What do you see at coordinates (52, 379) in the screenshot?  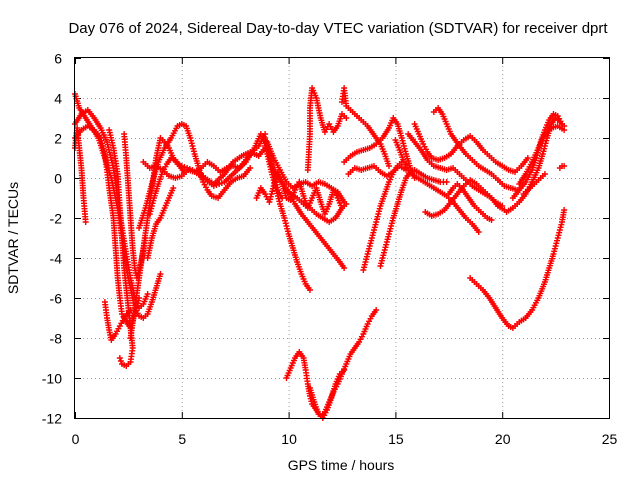 I see `y-tick-label: -10` at bounding box center [52, 379].